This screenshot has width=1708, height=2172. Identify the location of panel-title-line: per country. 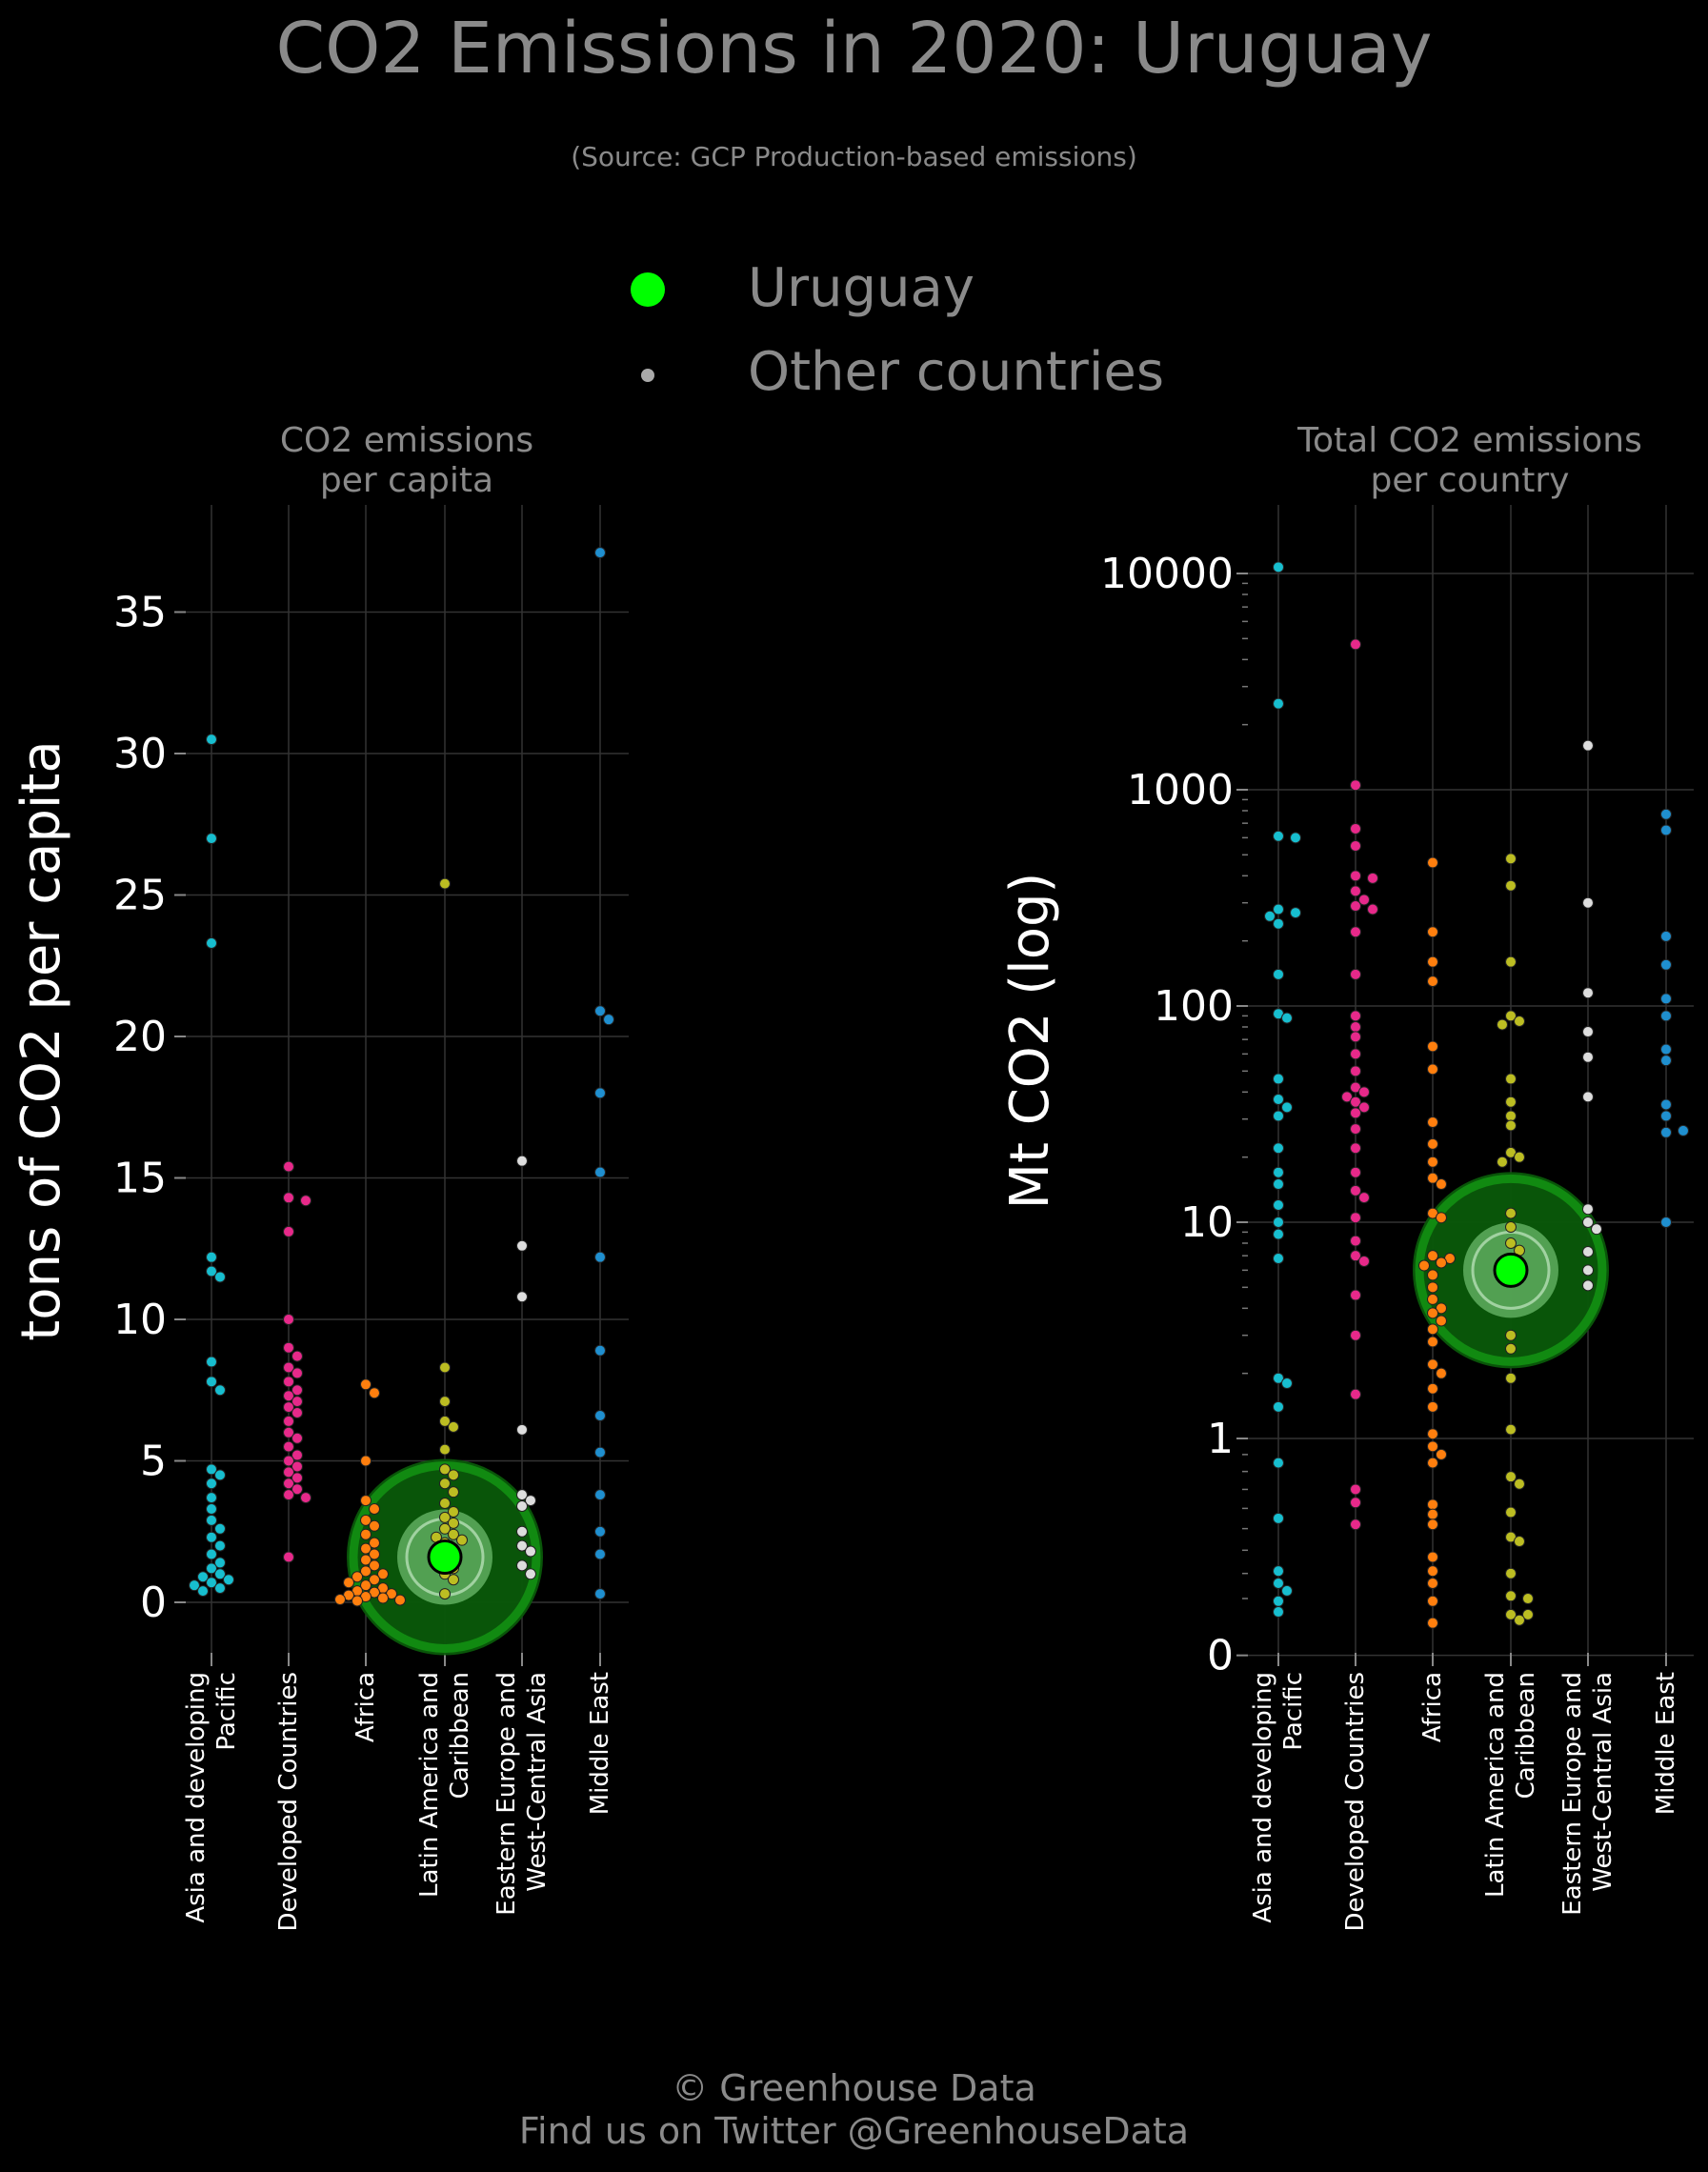
(1471, 480).